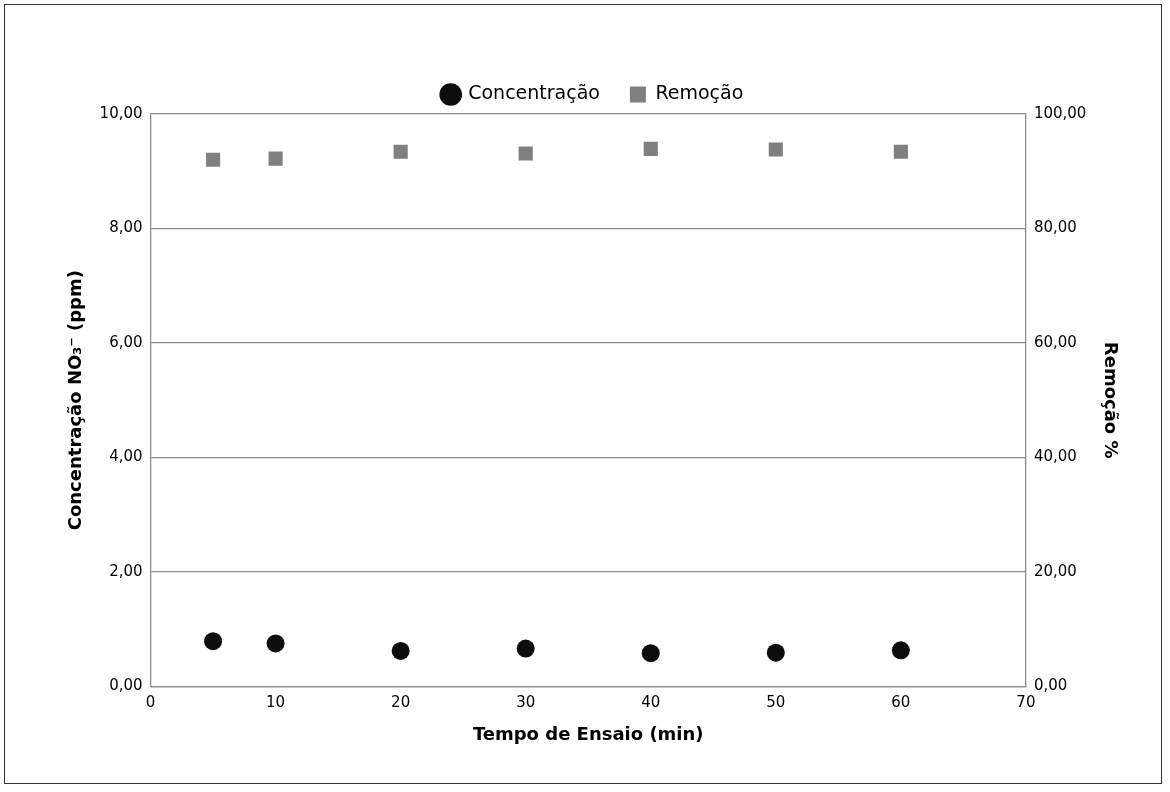 The image size is (1170, 792). What do you see at coordinates (126, 341) in the screenshot?
I see `y-tick-label: 6,00` at bounding box center [126, 341].